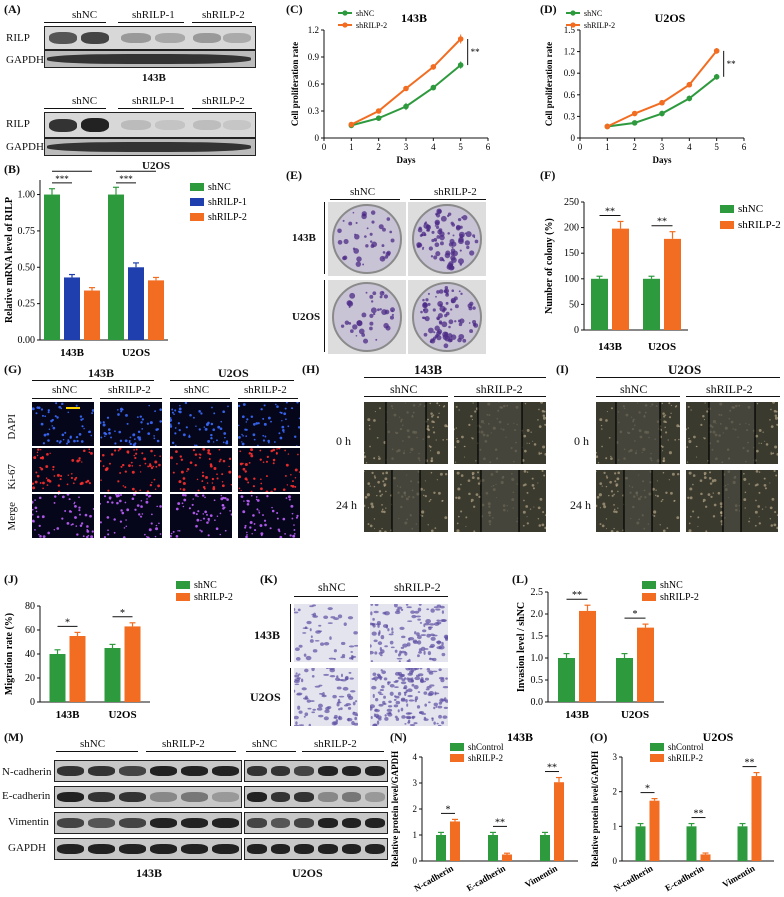 The image size is (784, 897). What do you see at coordinates (549, 84) in the screenshot?
I see `ylabel-D: Cell proliferation rate` at bounding box center [549, 84].